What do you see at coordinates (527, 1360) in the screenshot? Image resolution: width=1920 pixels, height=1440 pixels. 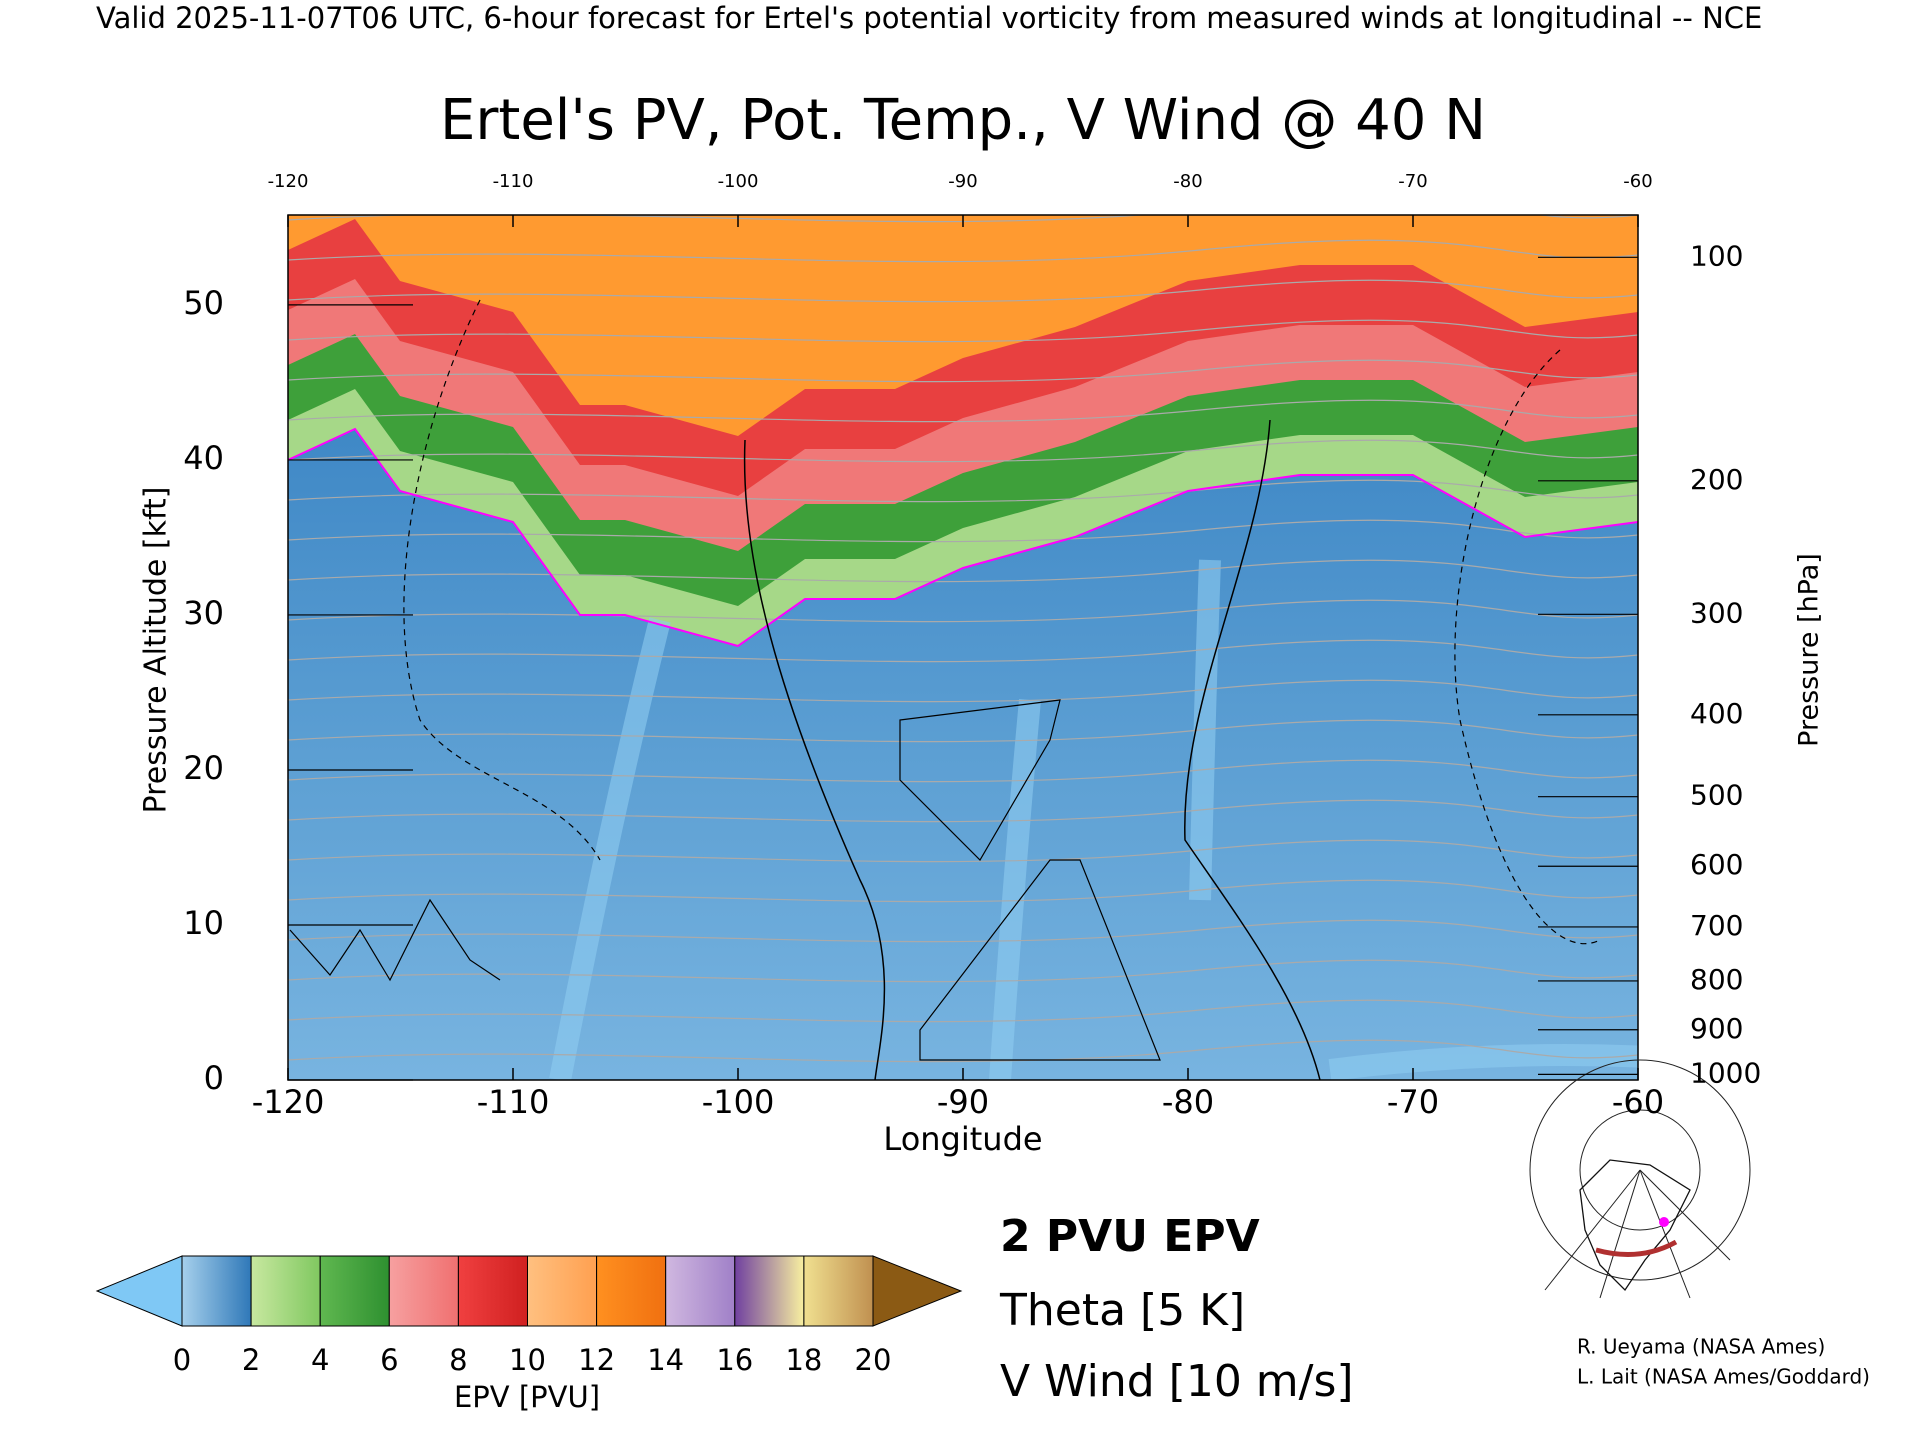 I see `colorbar-tick-label: 10` at bounding box center [527, 1360].